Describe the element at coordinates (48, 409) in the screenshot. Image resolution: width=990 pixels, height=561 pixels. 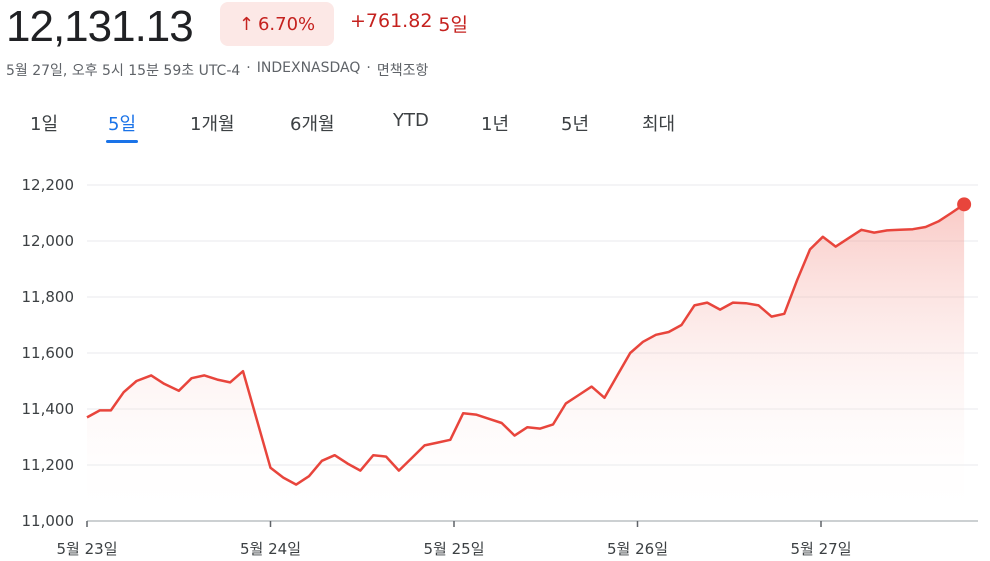
I see `y-tick-label: 11,400` at that location.